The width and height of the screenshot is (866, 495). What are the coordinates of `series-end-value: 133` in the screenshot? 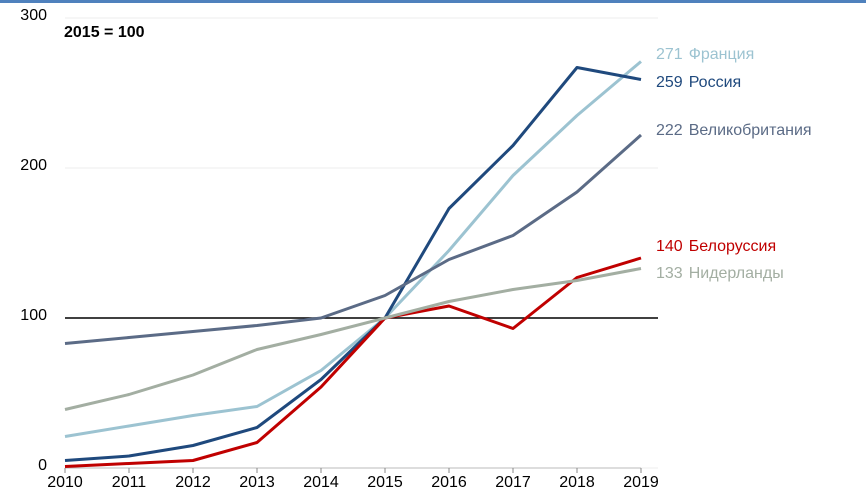 It's located at (669, 273).